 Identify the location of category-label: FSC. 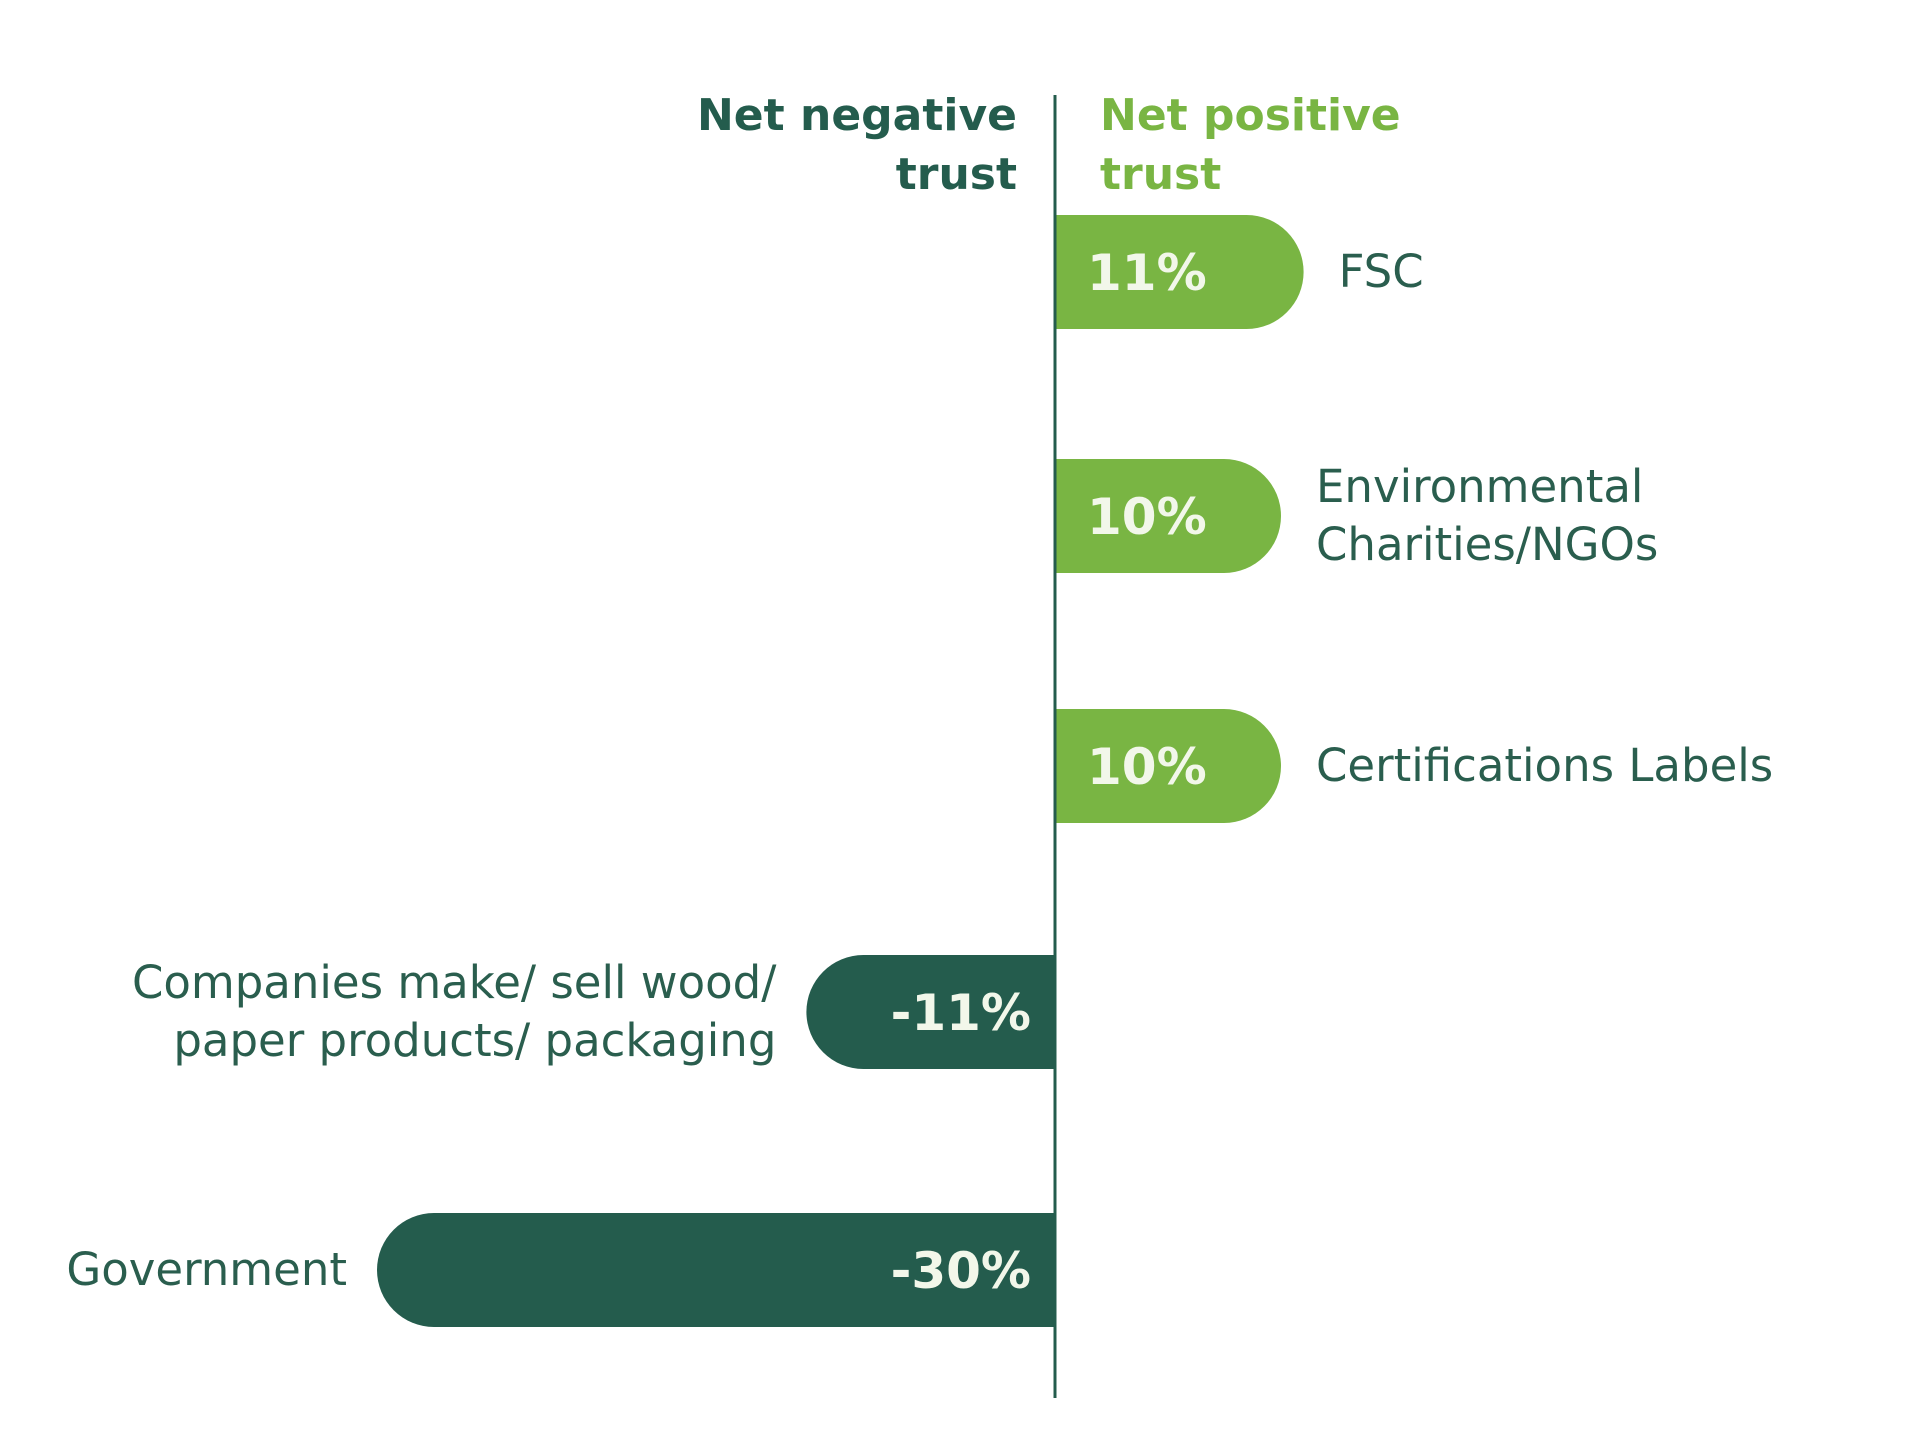
(1381, 271).